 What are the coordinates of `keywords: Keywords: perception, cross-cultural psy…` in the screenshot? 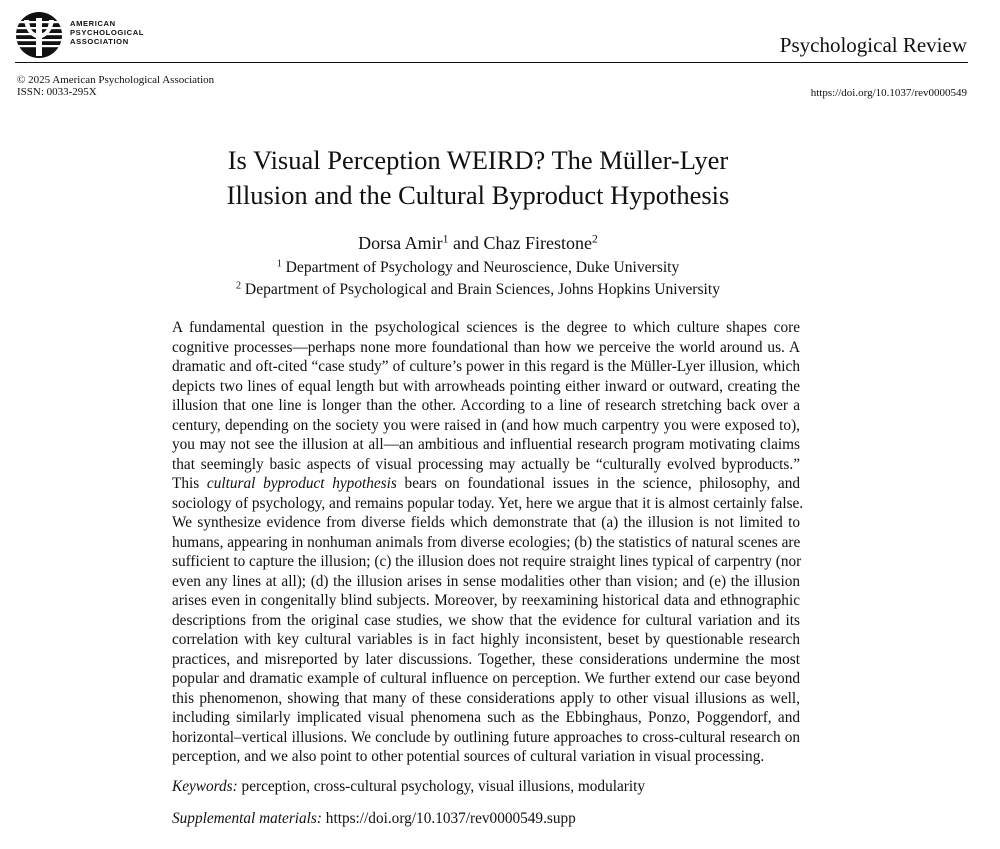 It's located at (408, 787).